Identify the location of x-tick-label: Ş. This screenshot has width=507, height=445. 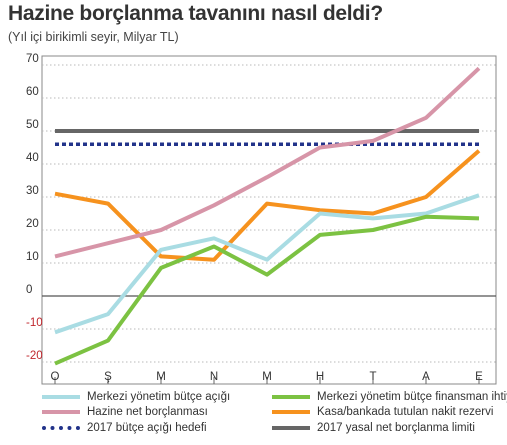
(108, 377).